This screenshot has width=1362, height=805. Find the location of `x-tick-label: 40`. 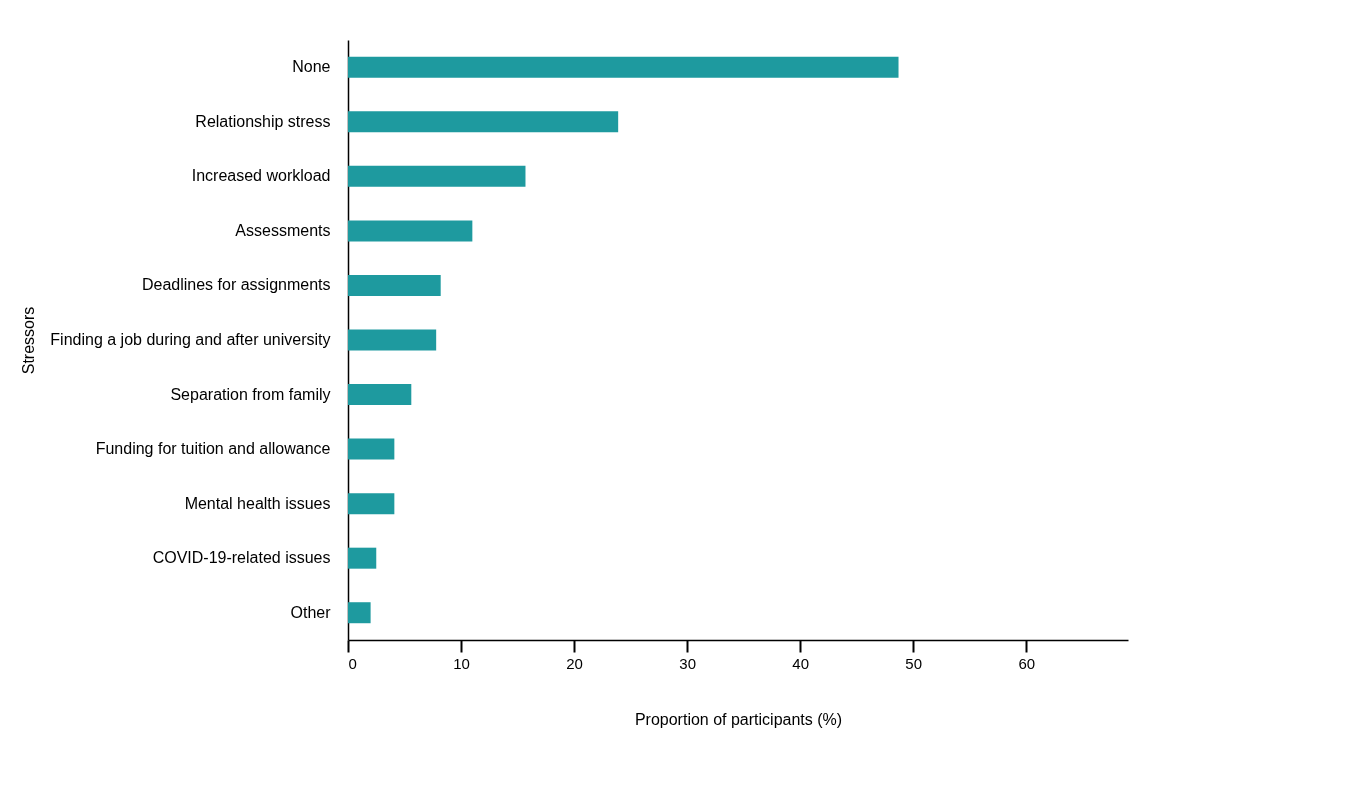

x-tick-label: 40 is located at coordinates (801, 663).